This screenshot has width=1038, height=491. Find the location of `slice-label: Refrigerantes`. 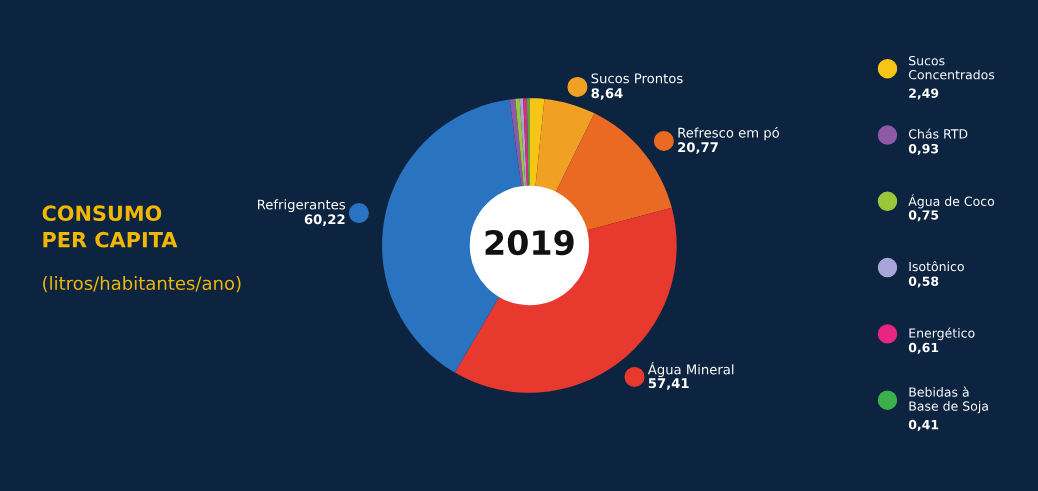

slice-label: Refrigerantes is located at coordinates (302, 206).